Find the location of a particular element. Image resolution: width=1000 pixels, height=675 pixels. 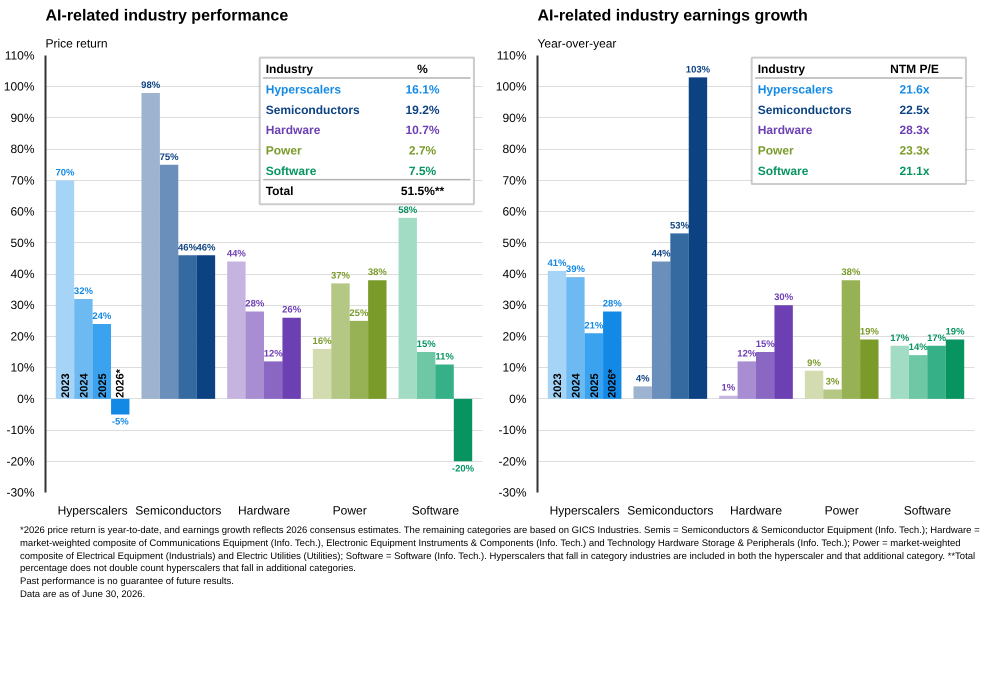

data-label: 9% is located at coordinates (814, 363).